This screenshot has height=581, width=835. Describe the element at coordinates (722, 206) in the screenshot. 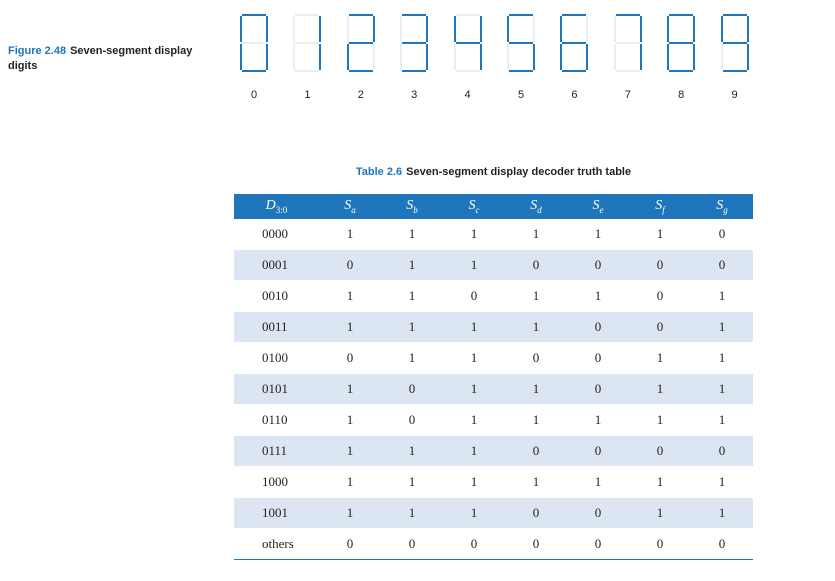

I see `header-cell: Sg` at that location.